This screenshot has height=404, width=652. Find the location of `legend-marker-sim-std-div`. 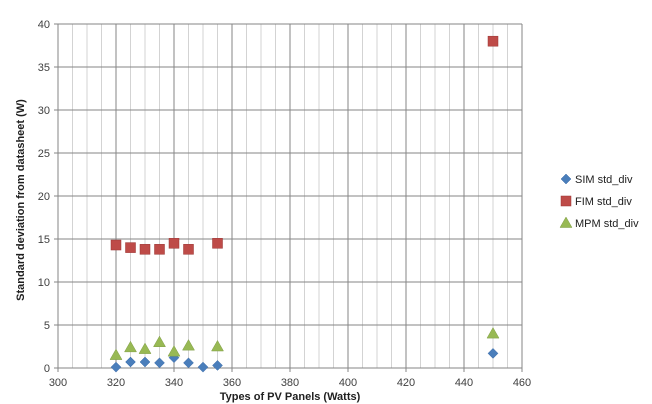

legend-marker-sim-std-div is located at coordinates (566, 179).